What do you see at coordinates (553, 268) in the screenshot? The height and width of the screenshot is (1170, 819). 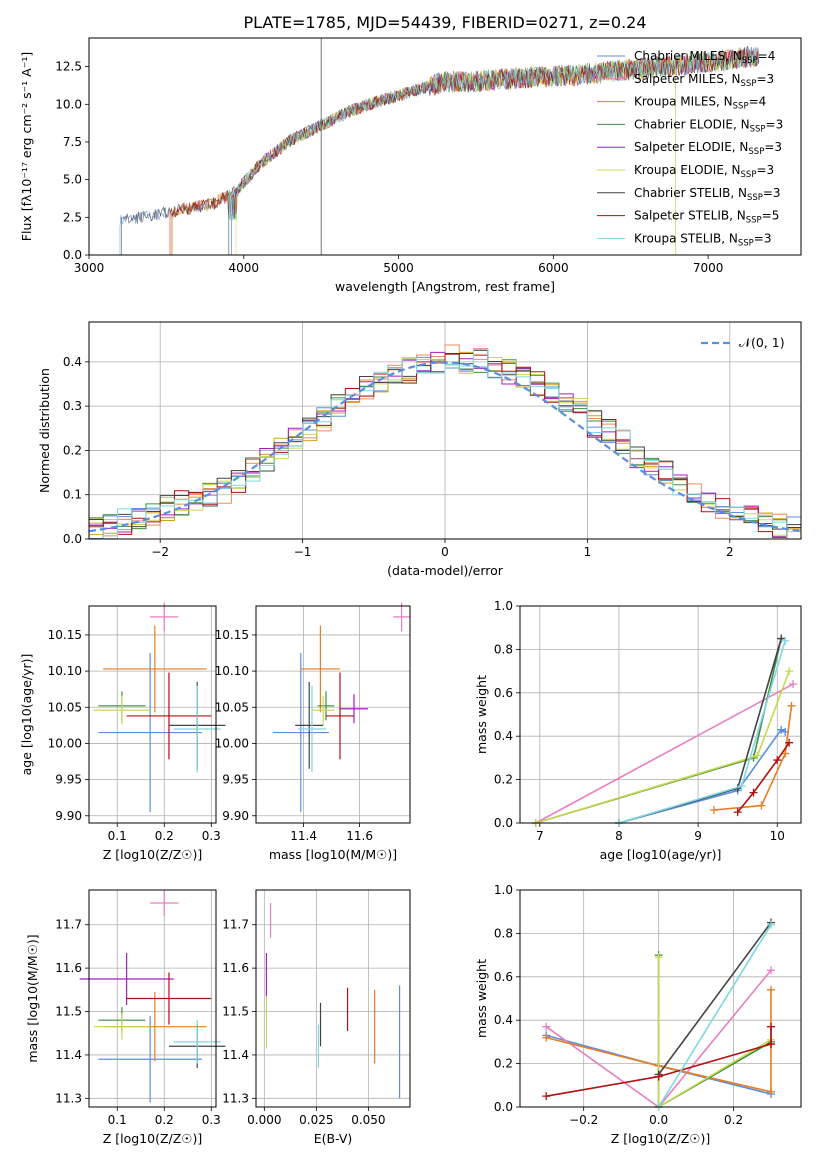 I see `x-tick-label: 6000` at bounding box center [553, 268].